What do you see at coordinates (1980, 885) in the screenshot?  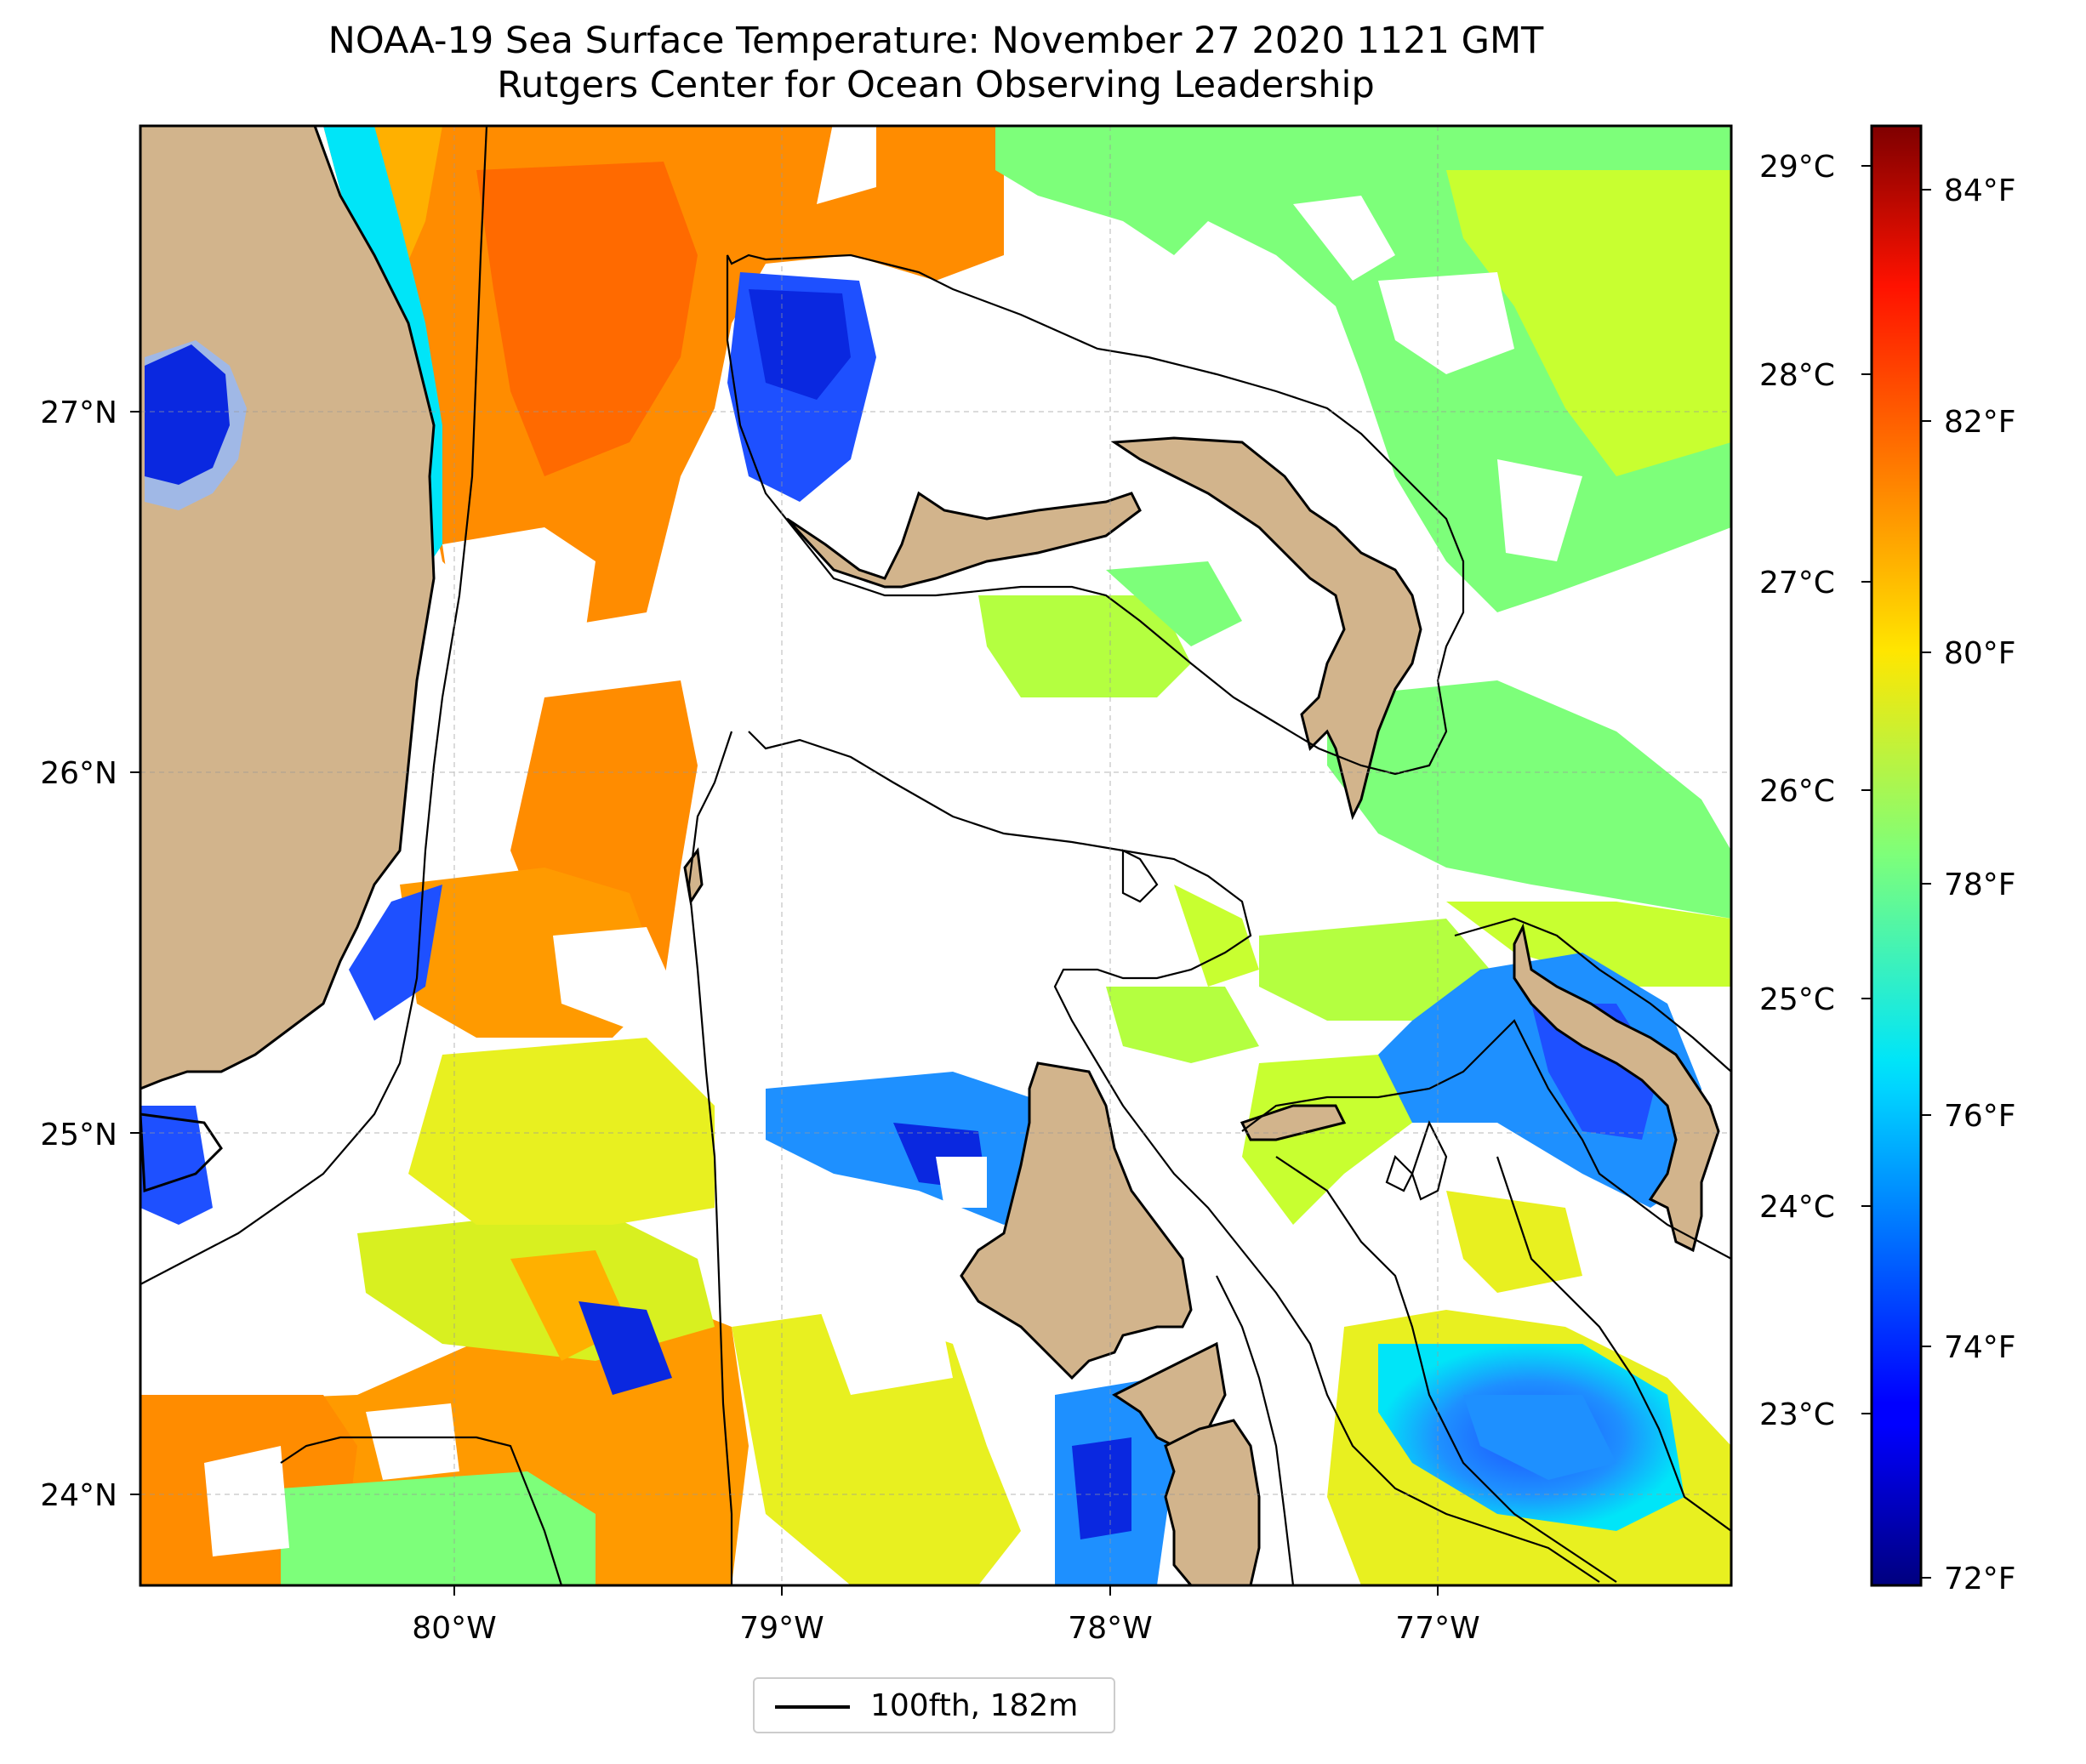 I see `fahrenheit-tick-label: 78°F` at bounding box center [1980, 885].